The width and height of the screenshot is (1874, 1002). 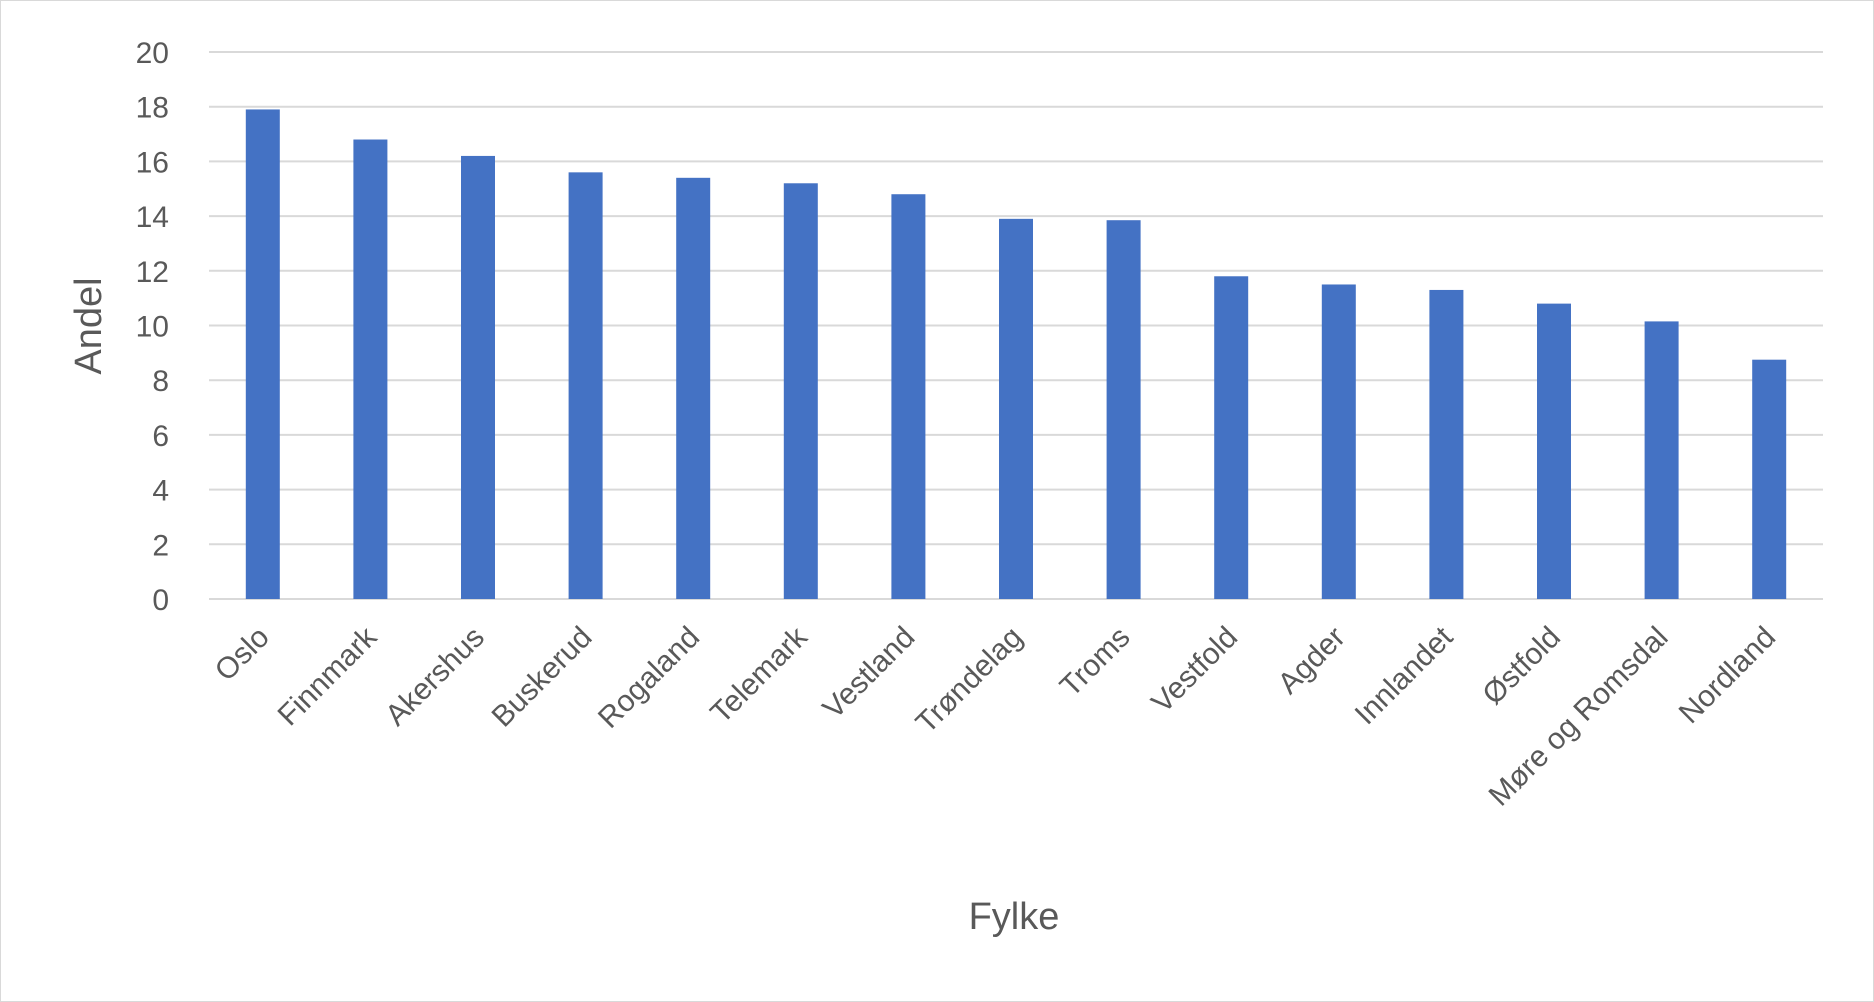 What do you see at coordinates (152, 217) in the screenshot?
I see `y-tick-label: 14` at bounding box center [152, 217].